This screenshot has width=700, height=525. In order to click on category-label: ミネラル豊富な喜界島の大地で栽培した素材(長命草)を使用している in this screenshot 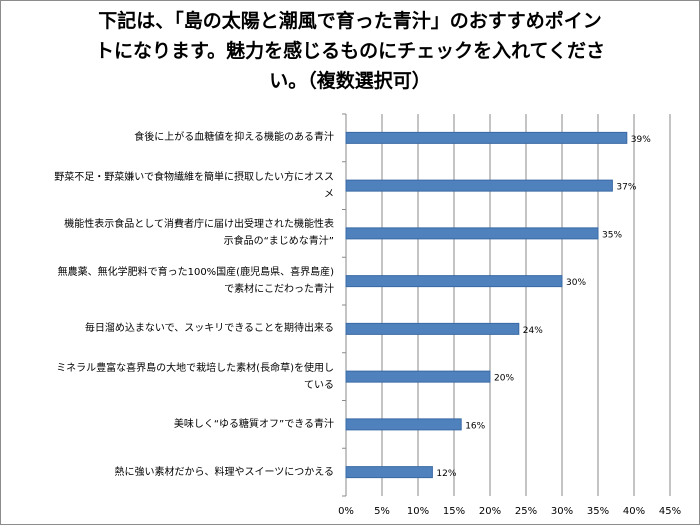, I will do `click(184, 377)`.